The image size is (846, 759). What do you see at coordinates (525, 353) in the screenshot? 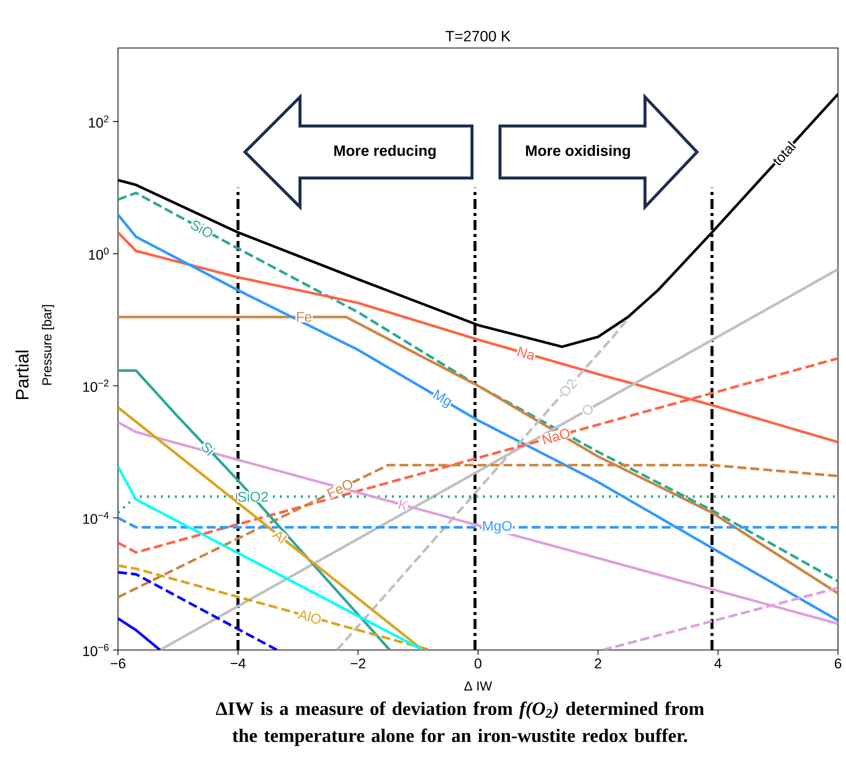
I see `text: Na` at bounding box center [525, 353].